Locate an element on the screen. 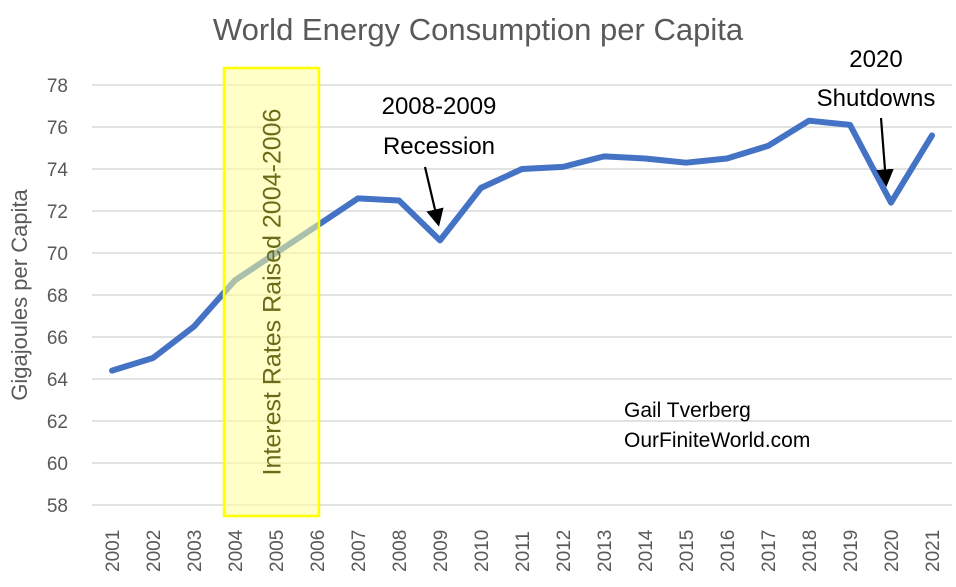 The image size is (956, 587). x-tick-label: 2011 is located at coordinates (523, 551).